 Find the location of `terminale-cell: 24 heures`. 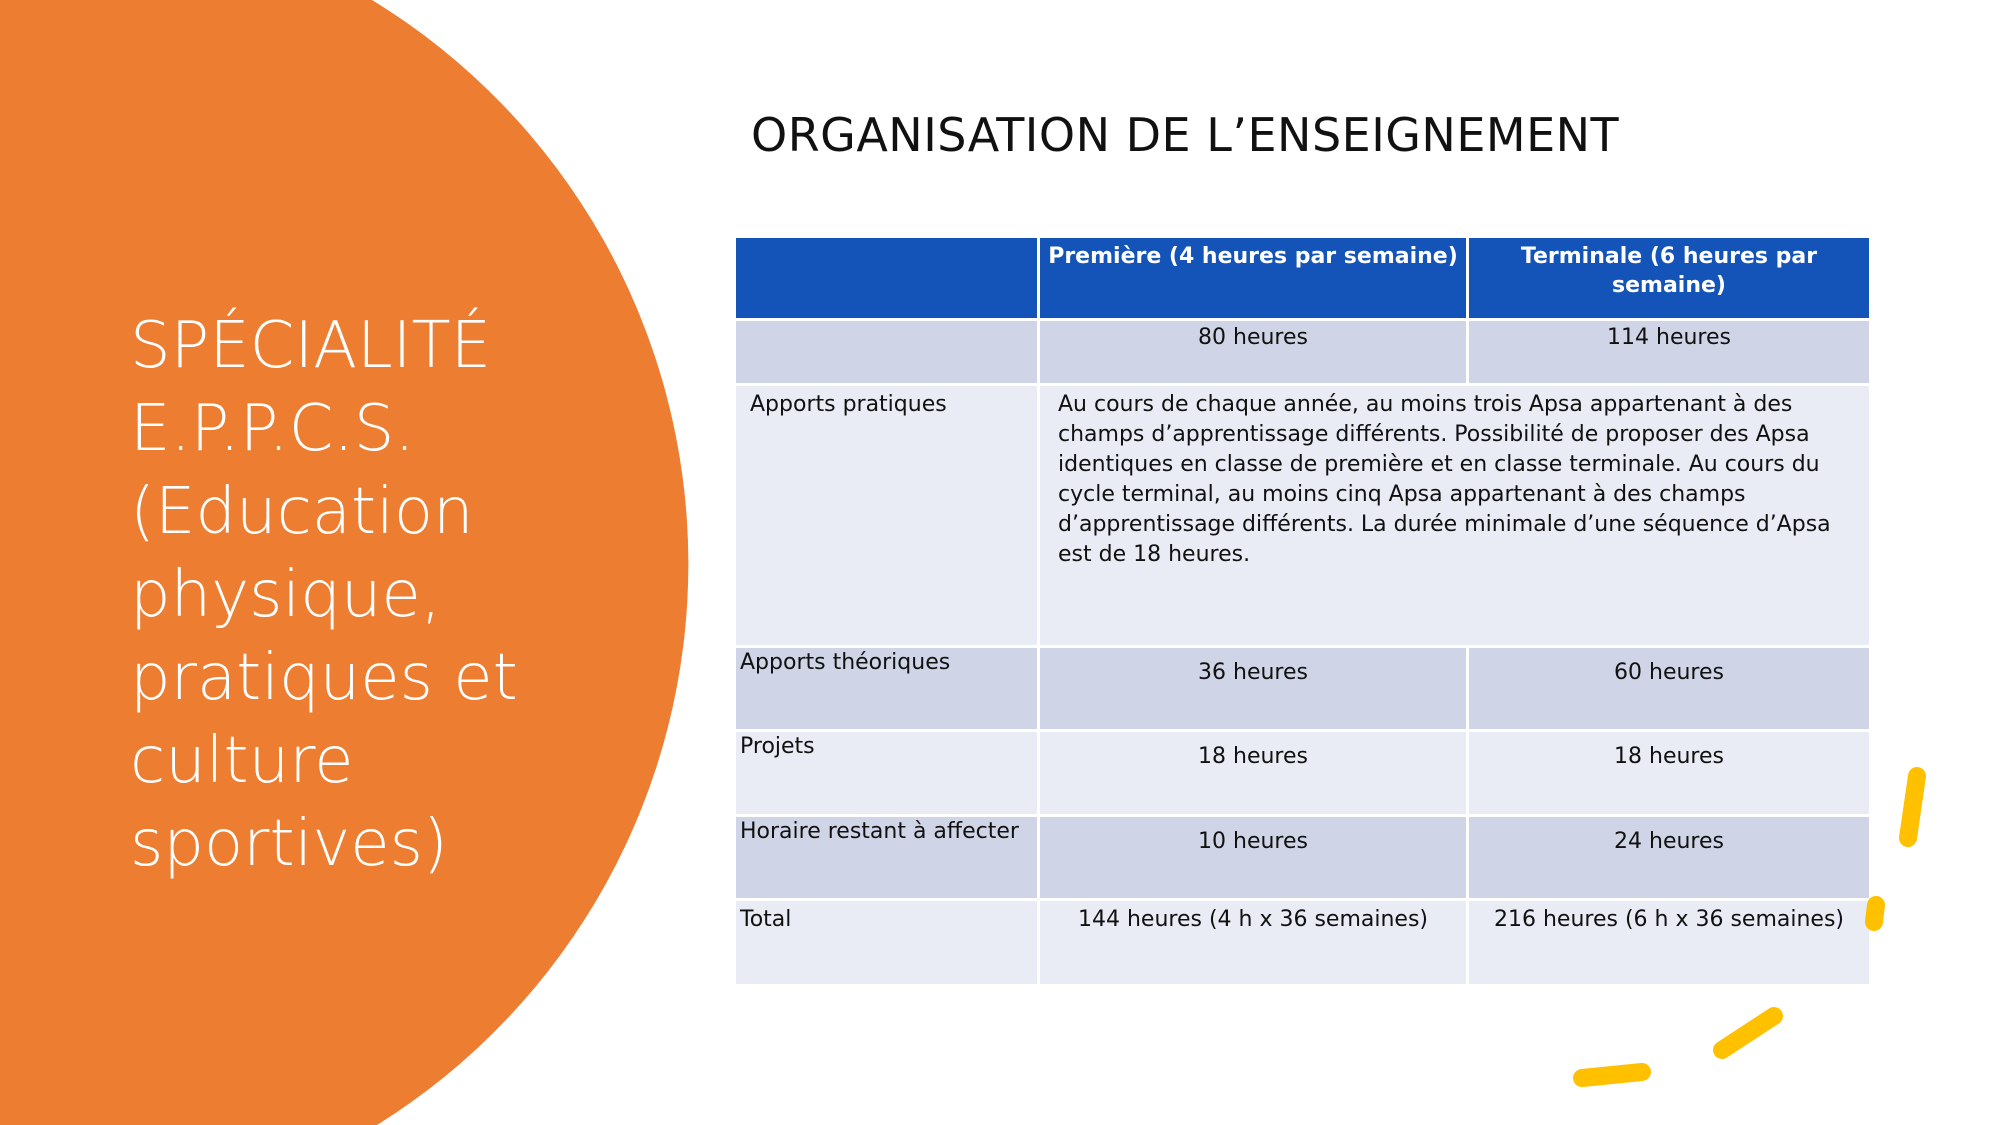

terminale-cell: 24 heures is located at coordinates (1669, 857).